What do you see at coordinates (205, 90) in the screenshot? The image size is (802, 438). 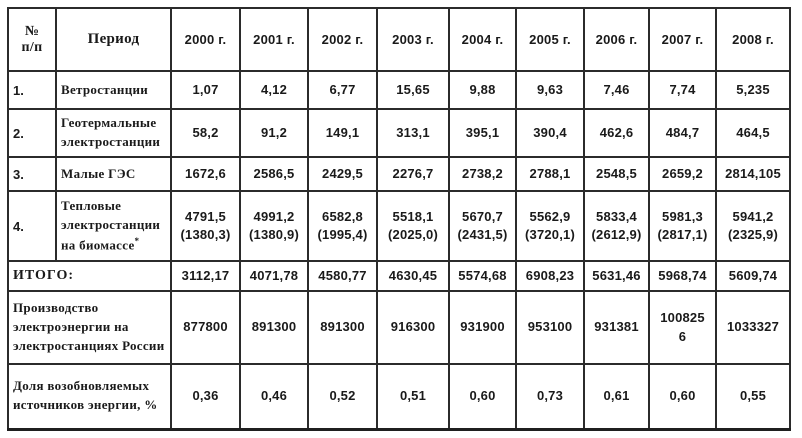 I see `value-cell: 1,07` at bounding box center [205, 90].